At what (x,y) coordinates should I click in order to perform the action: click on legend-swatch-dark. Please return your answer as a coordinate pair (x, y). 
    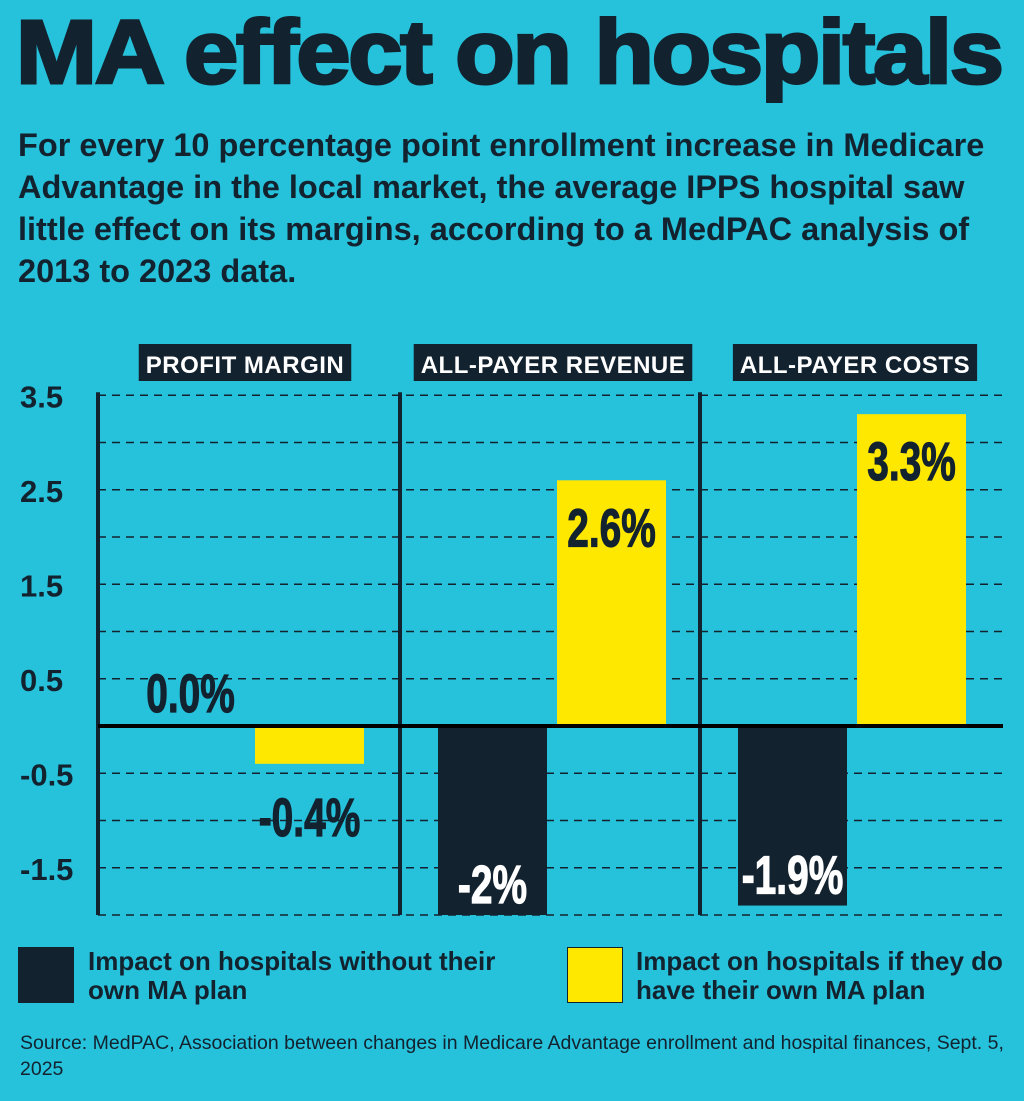
    Looking at the image, I should click on (46, 975).